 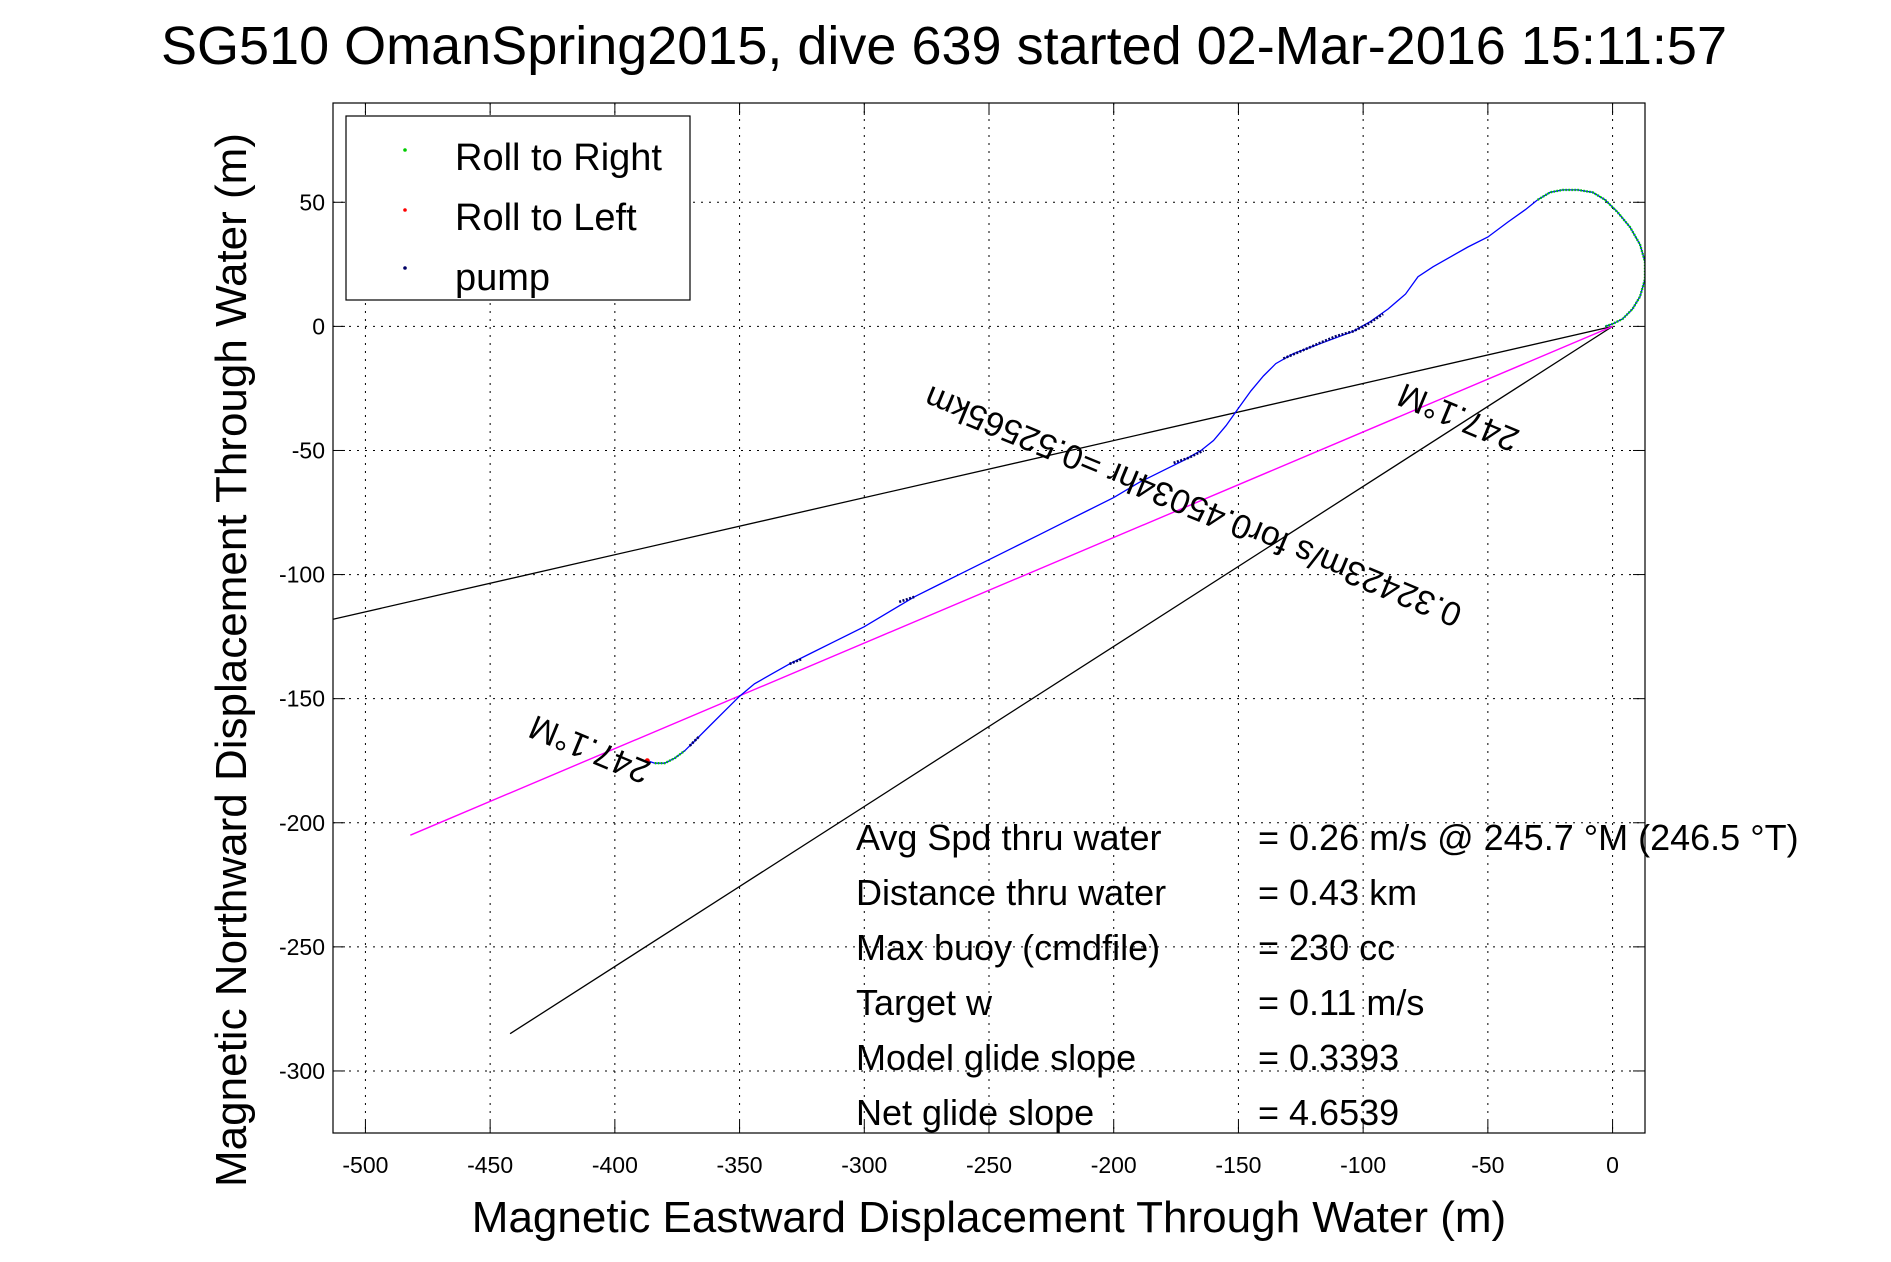 What do you see at coordinates (1328, 1112) in the screenshot?
I see `stat-value: = 4.6539` at bounding box center [1328, 1112].